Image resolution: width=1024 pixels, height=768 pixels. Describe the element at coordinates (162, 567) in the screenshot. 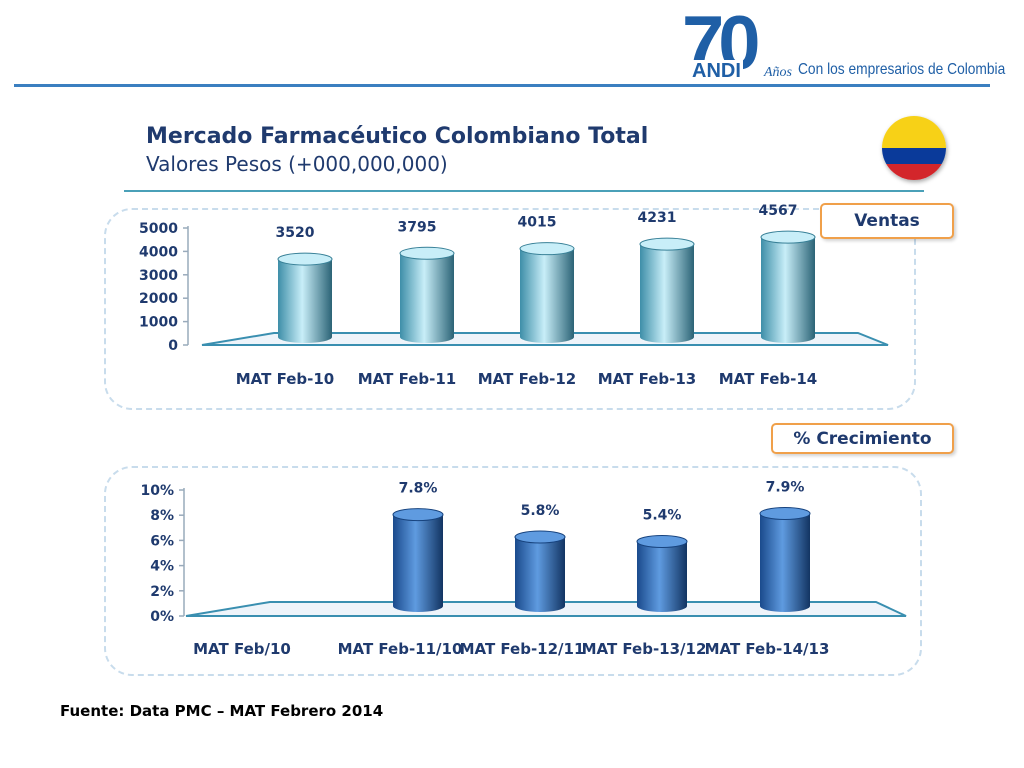

I see `chart-1-y-tick-label: 4%` at that location.